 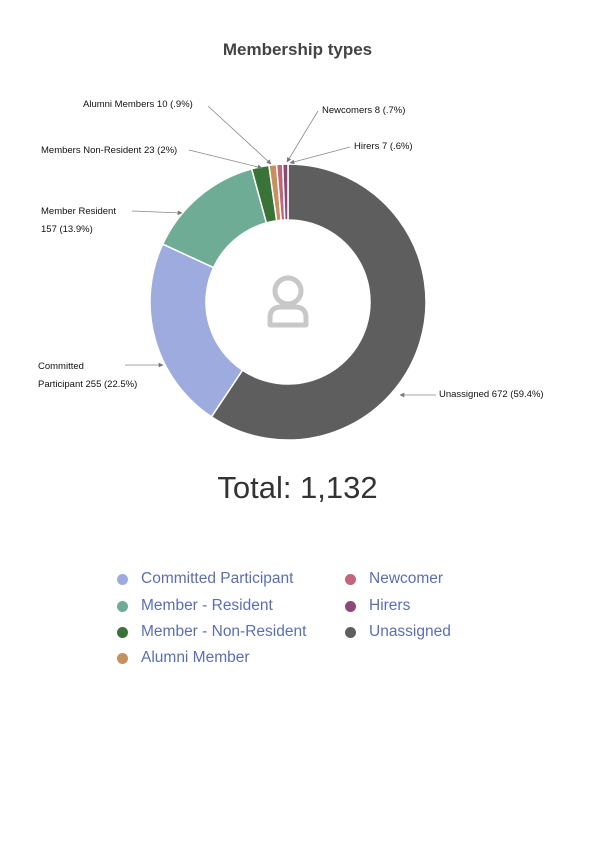 What do you see at coordinates (297, 487) in the screenshot?
I see `total-label: Total: 1,132` at bounding box center [297, 487].